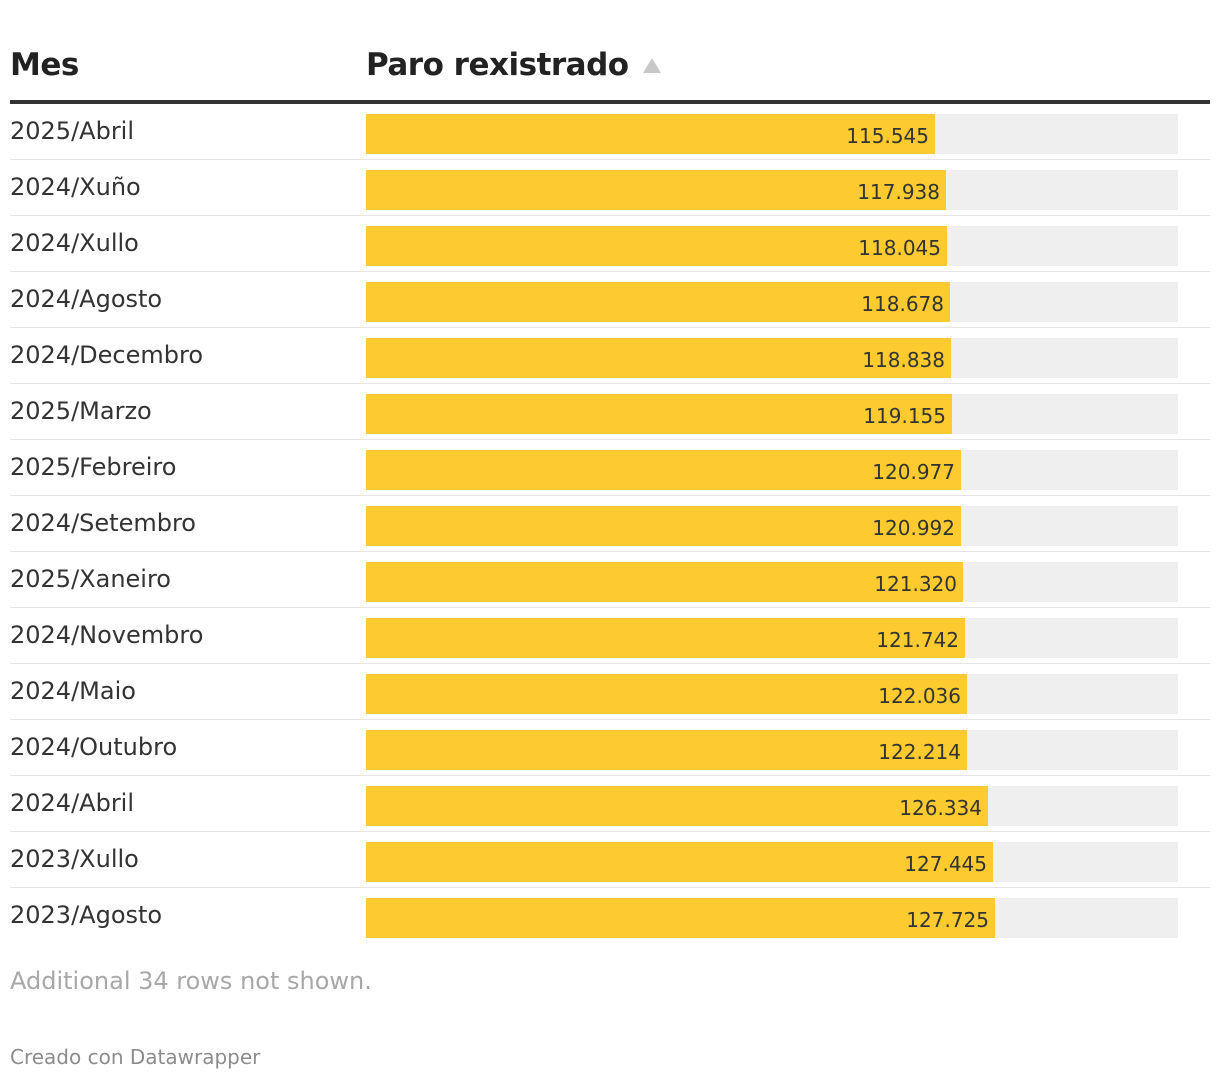  Describe the element at coordinates (947, 920) in the screenshot. I see `bar-value-label: 127.725` at that location.